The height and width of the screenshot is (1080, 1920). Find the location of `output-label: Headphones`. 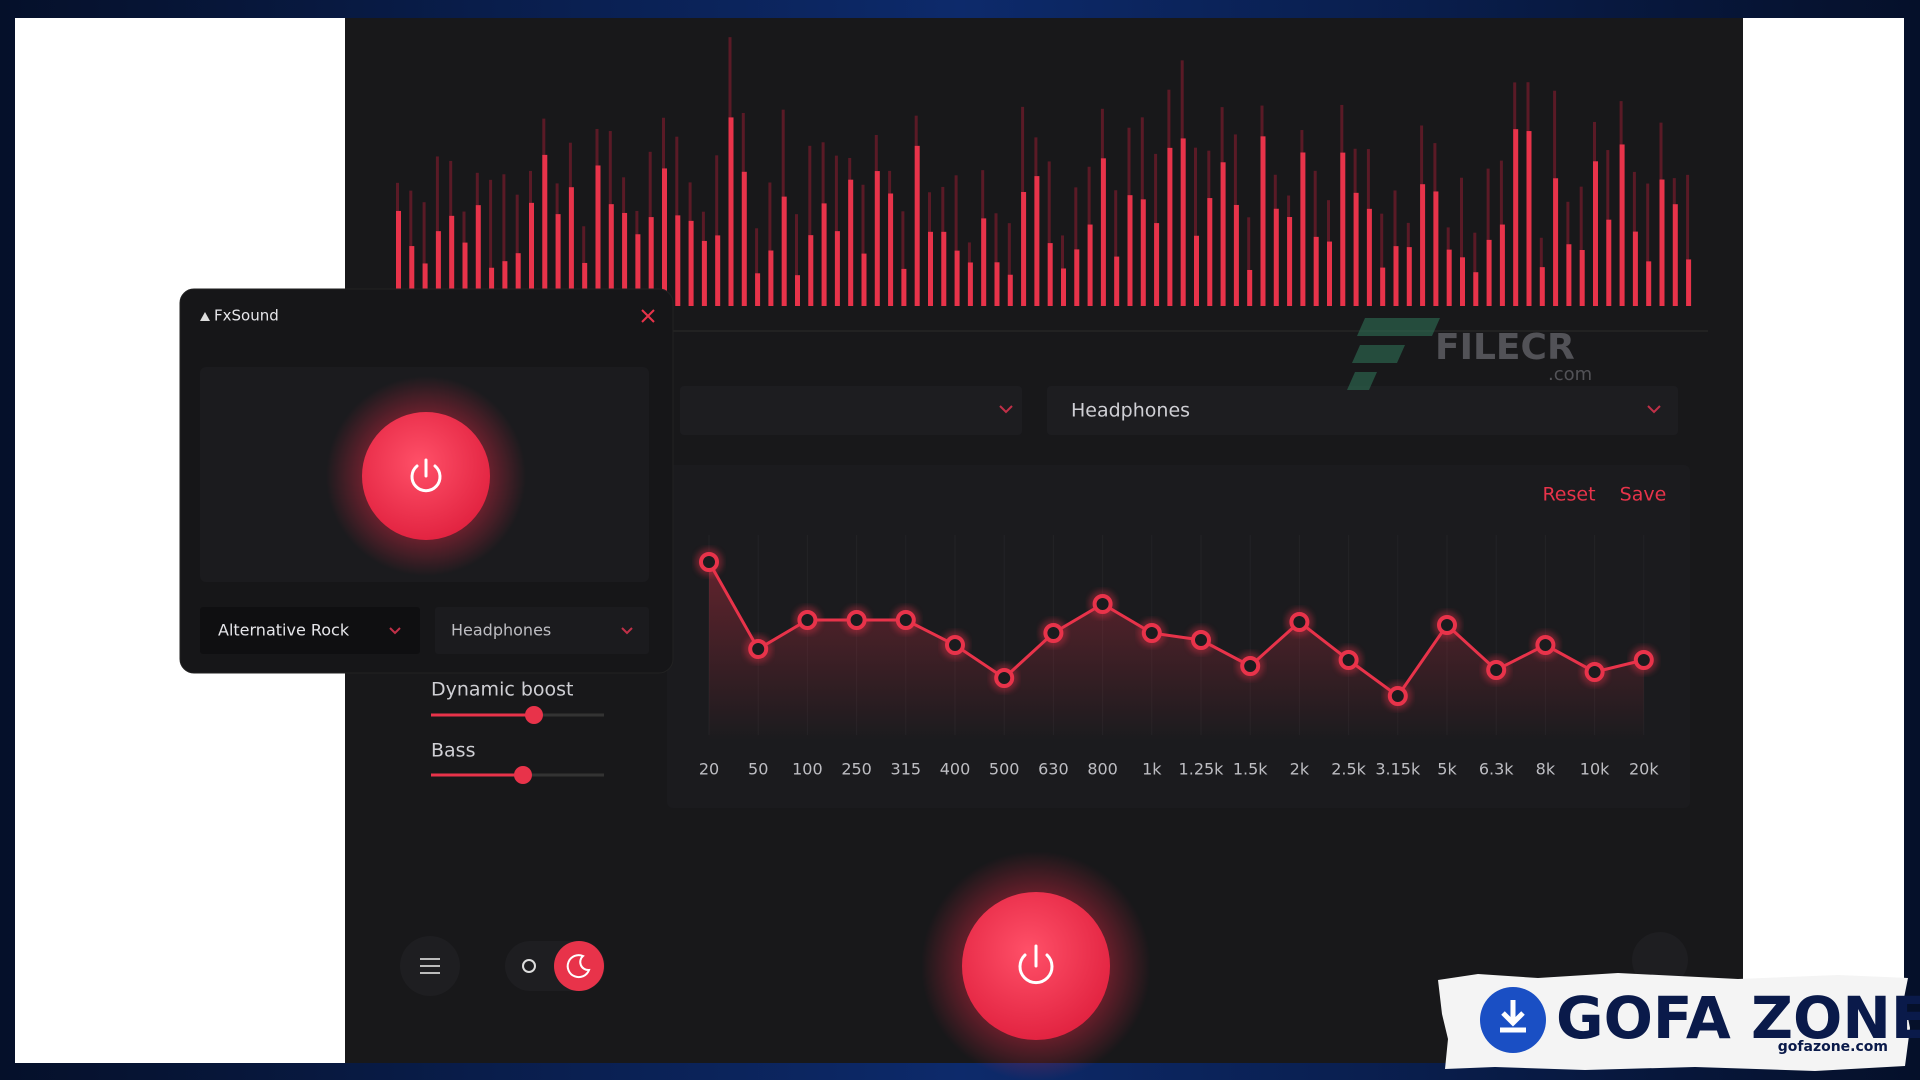

output-label: Headphones is located at coordinates (1130, 411).